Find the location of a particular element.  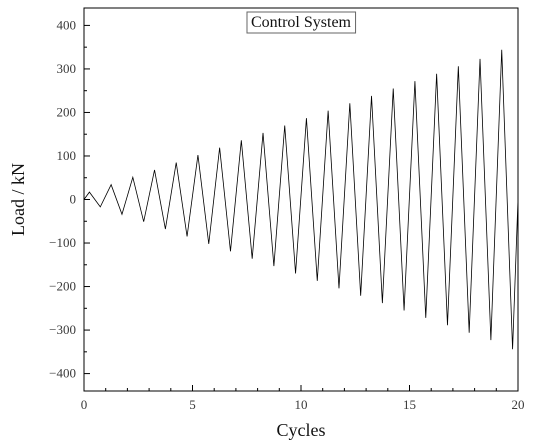

y-tick-label: 300 is located at coordinates (67, 68).